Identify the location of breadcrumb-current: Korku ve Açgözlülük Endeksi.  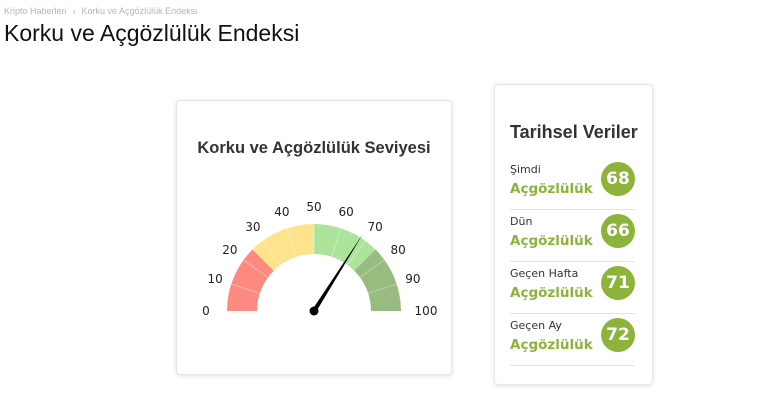
(139, 11).